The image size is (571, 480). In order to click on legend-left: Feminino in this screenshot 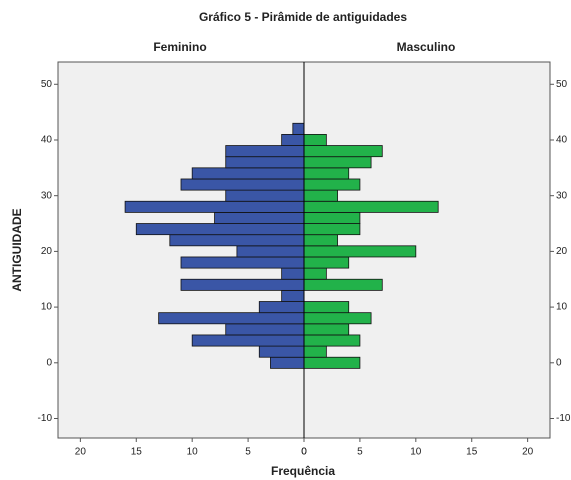, I will do `click(179, 47)`.